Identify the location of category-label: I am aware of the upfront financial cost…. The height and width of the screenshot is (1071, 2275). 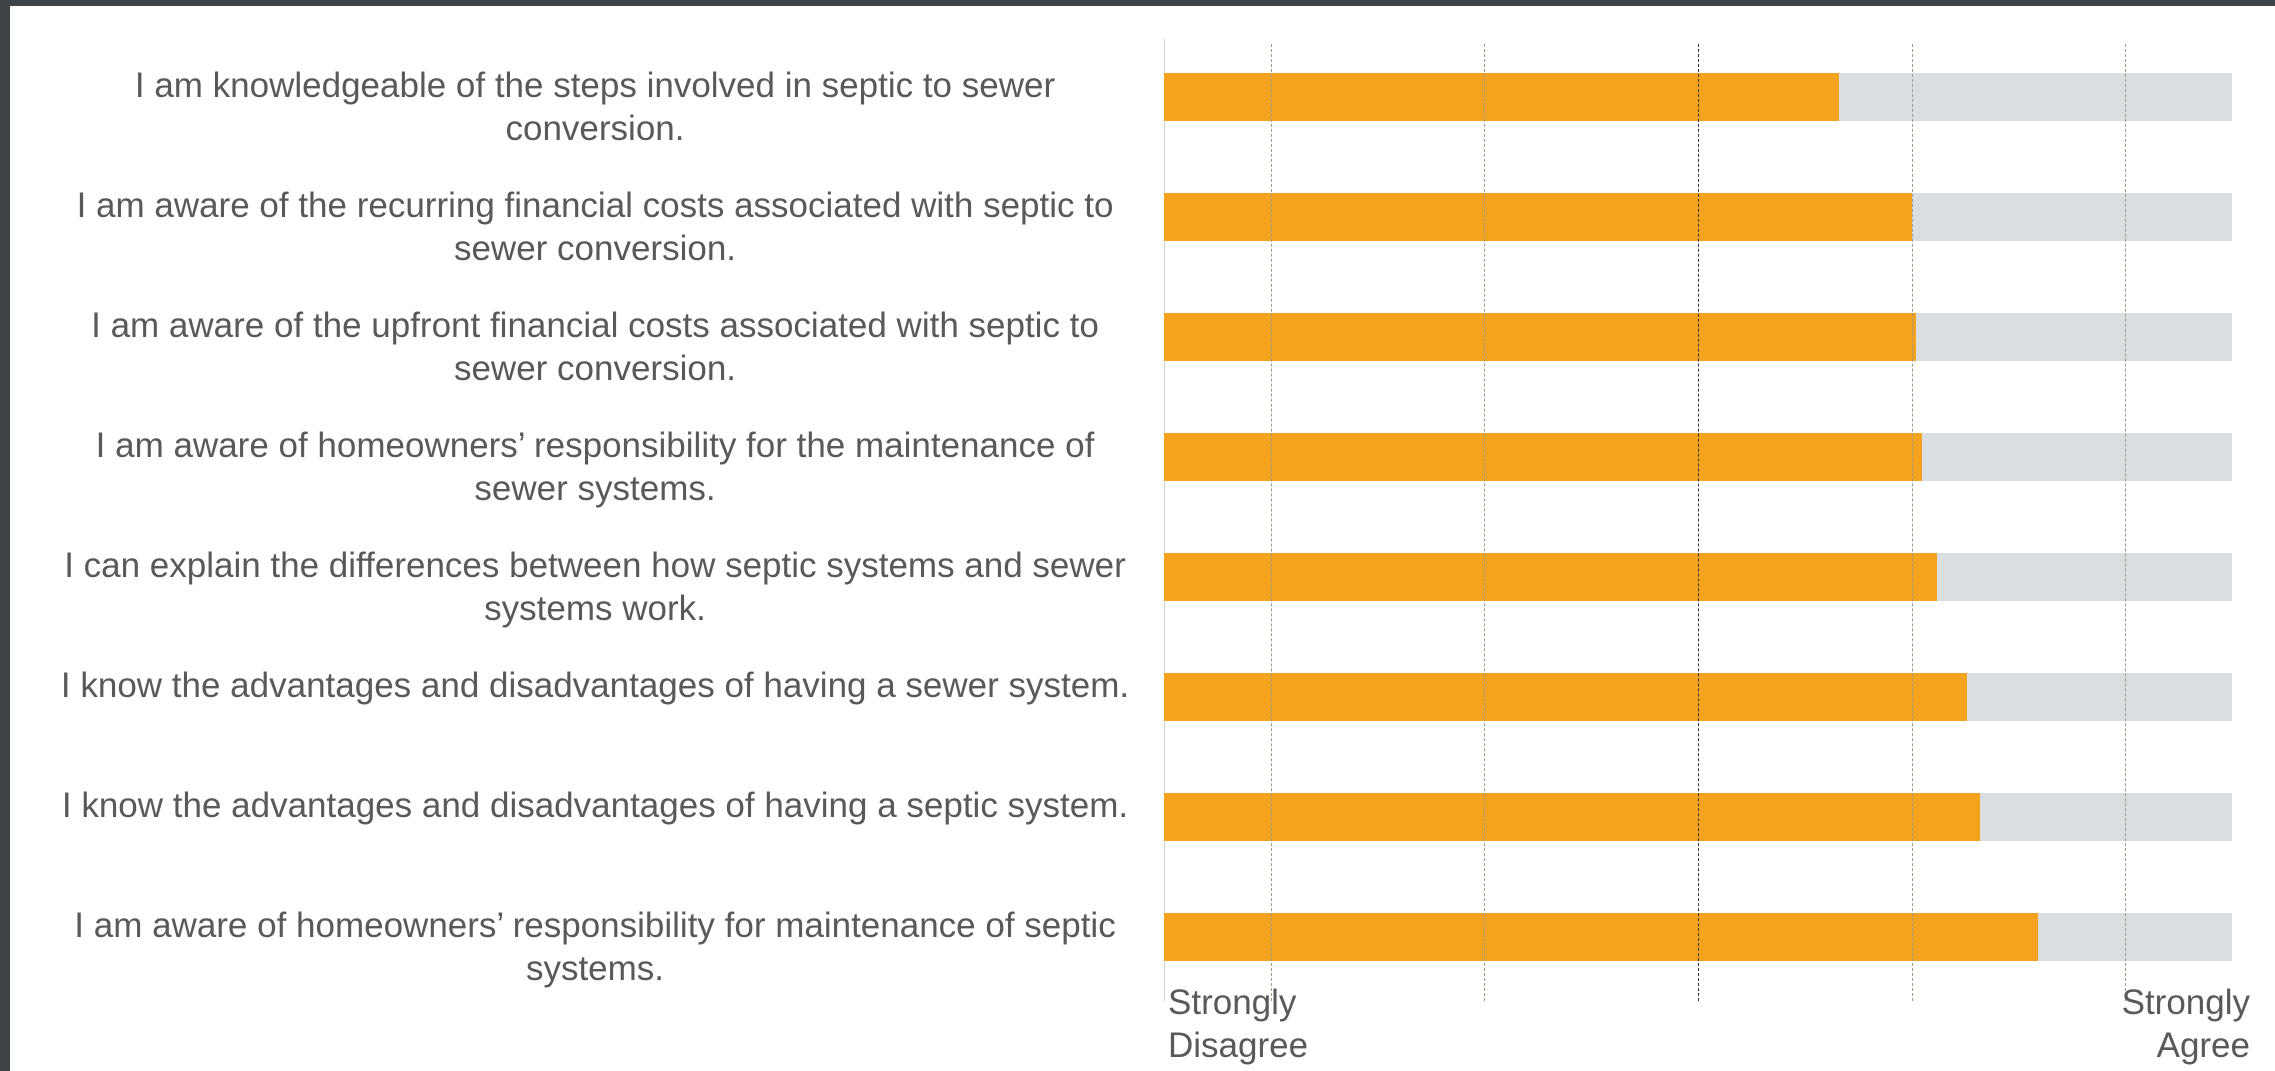
(595, 347).